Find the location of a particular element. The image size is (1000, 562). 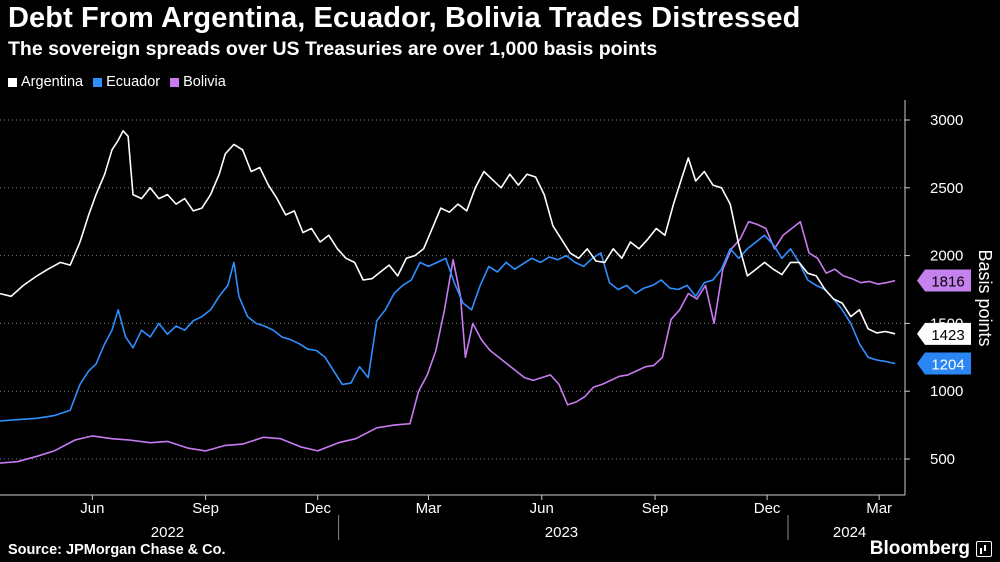

brand-logo: Bloomberg is located at coordinates (931, 549).